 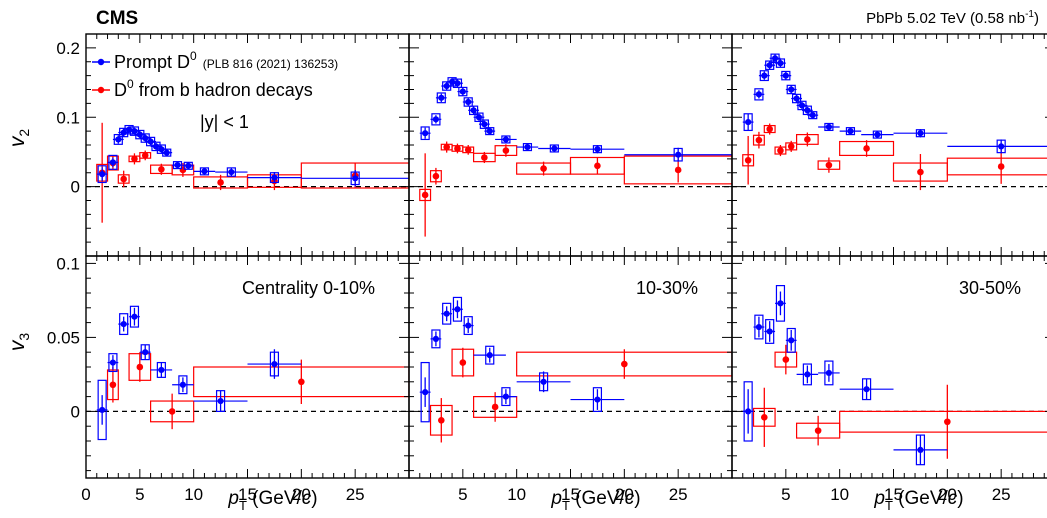 What do you see at coordinates (272, 500) in the screenshot?
I see `x-axis-title: pT (GeV/c)` at bounding box center [272, 500].